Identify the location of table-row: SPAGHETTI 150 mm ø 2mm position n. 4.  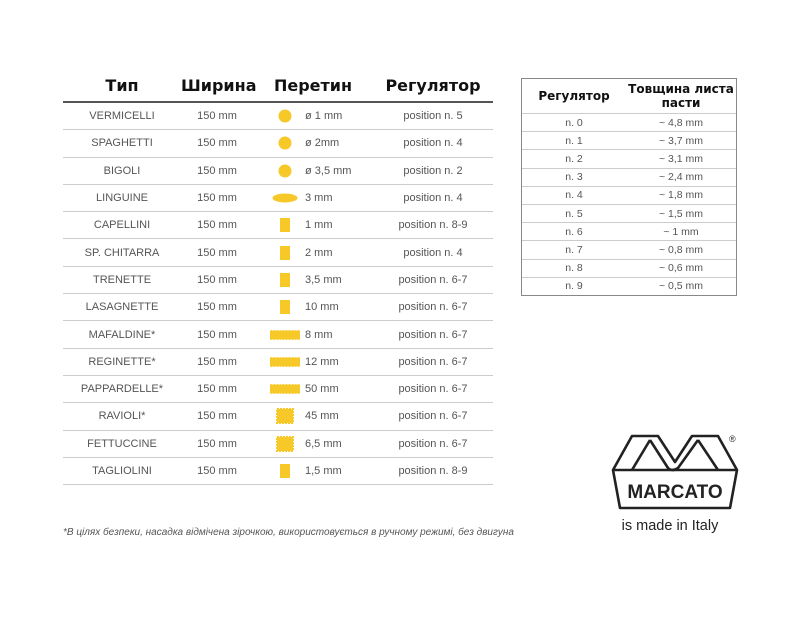
(278, 144).